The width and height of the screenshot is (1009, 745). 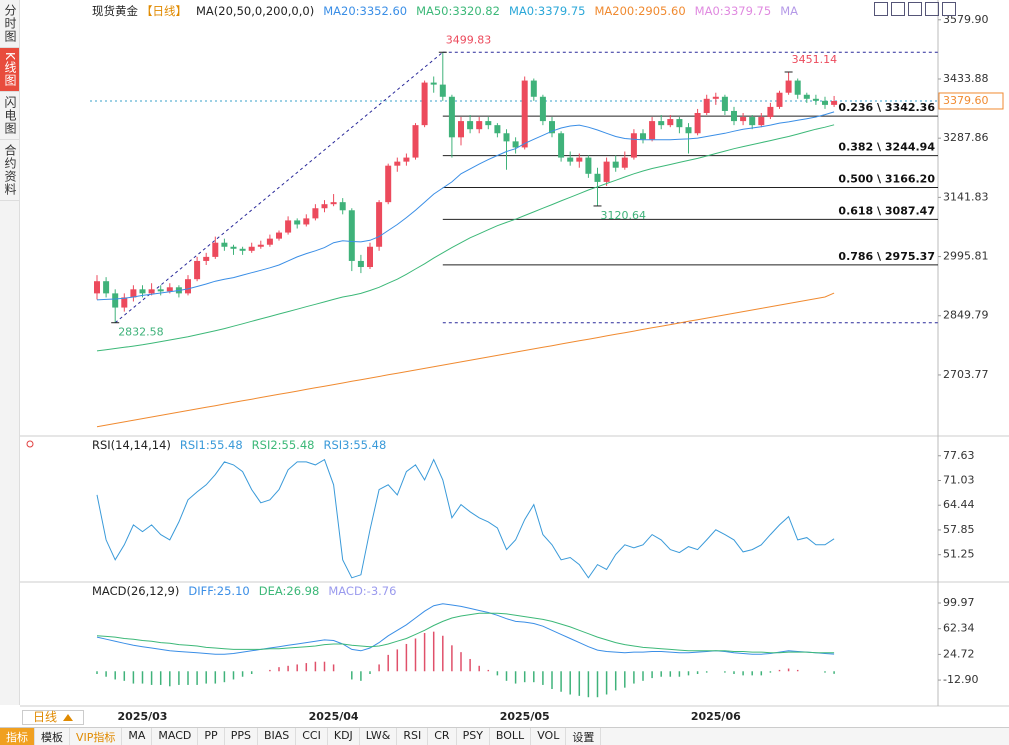 What do you see at coordinates (141, 332) in the screenshot?
I see `extreme-label: 2832.58` at bounding box center [141, 332].